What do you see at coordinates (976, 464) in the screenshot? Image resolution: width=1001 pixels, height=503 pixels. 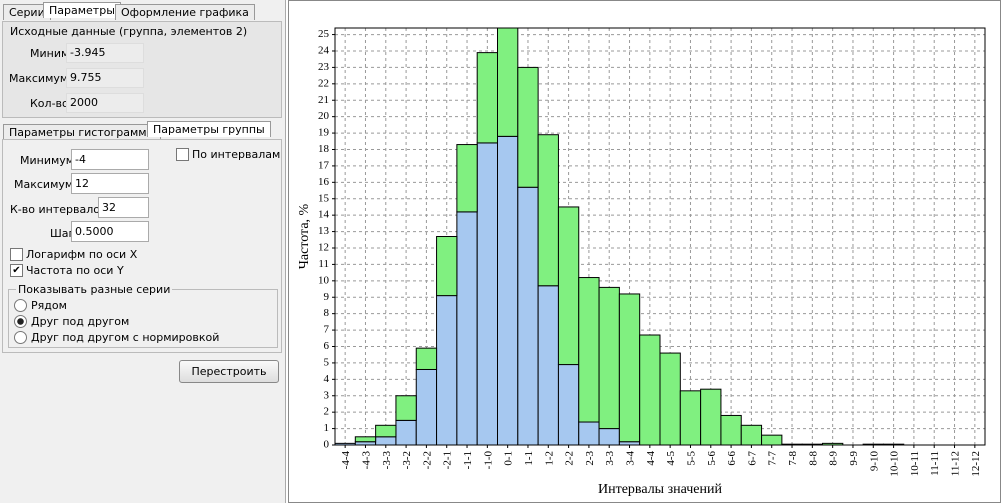 I see `x-tick-label: 12-12` at bounding box center [976, 464].